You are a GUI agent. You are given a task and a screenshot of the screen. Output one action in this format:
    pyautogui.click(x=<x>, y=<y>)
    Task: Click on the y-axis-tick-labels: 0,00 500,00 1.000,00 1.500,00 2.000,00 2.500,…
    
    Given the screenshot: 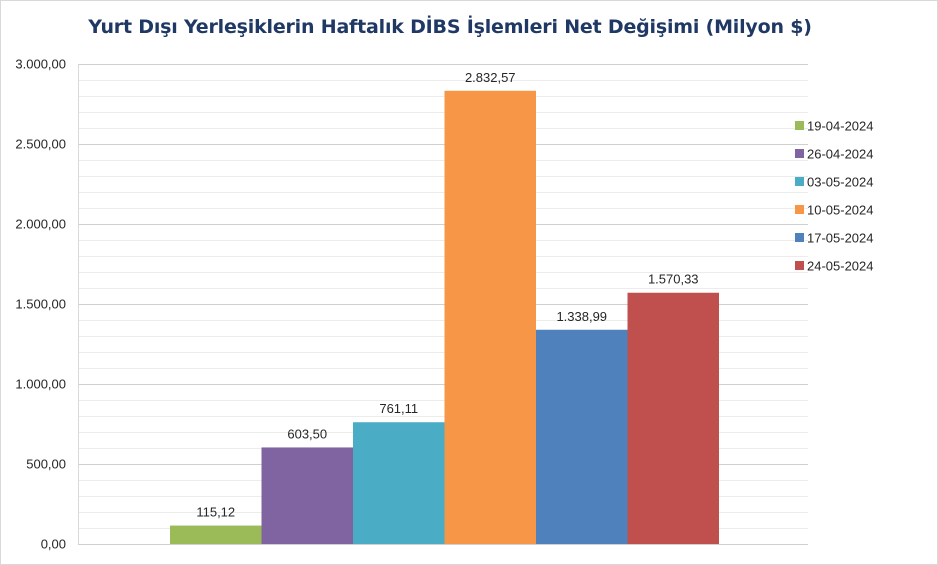 What is the action you would take?
    pyautogui.click(x=40, y=304)
    